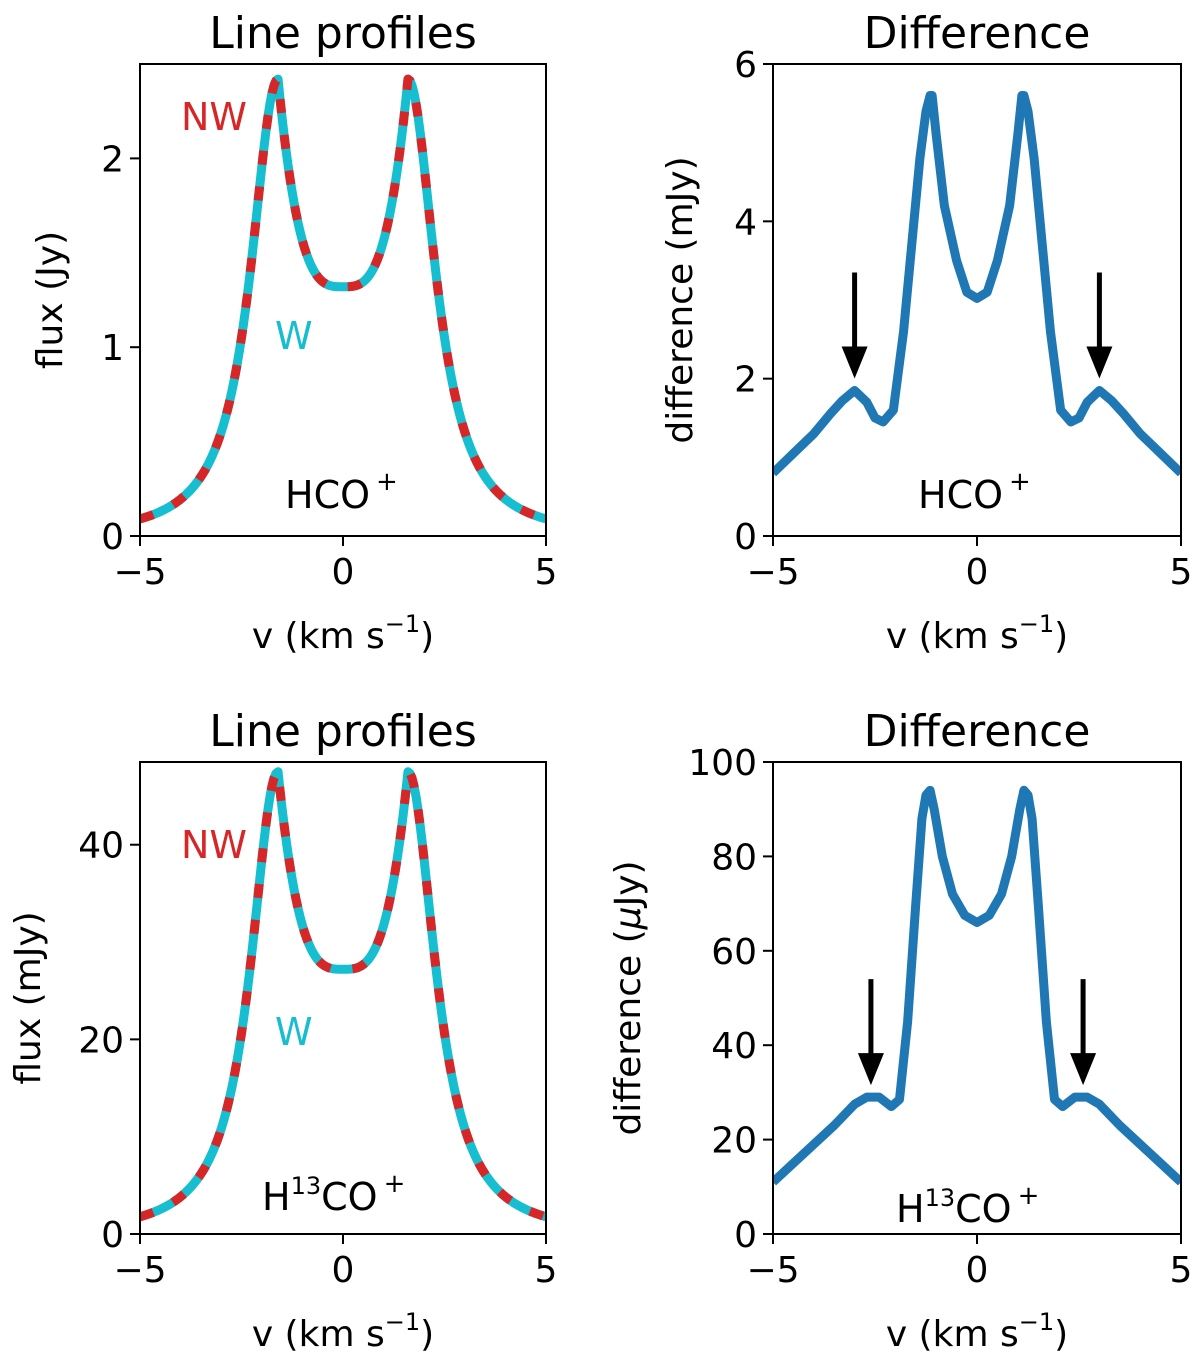 The width and height of the screenshot is (1200, 1362). Describe the element at coordinates (722, 763) in the screenshot. I see `y-tick-label: 100` at that location.